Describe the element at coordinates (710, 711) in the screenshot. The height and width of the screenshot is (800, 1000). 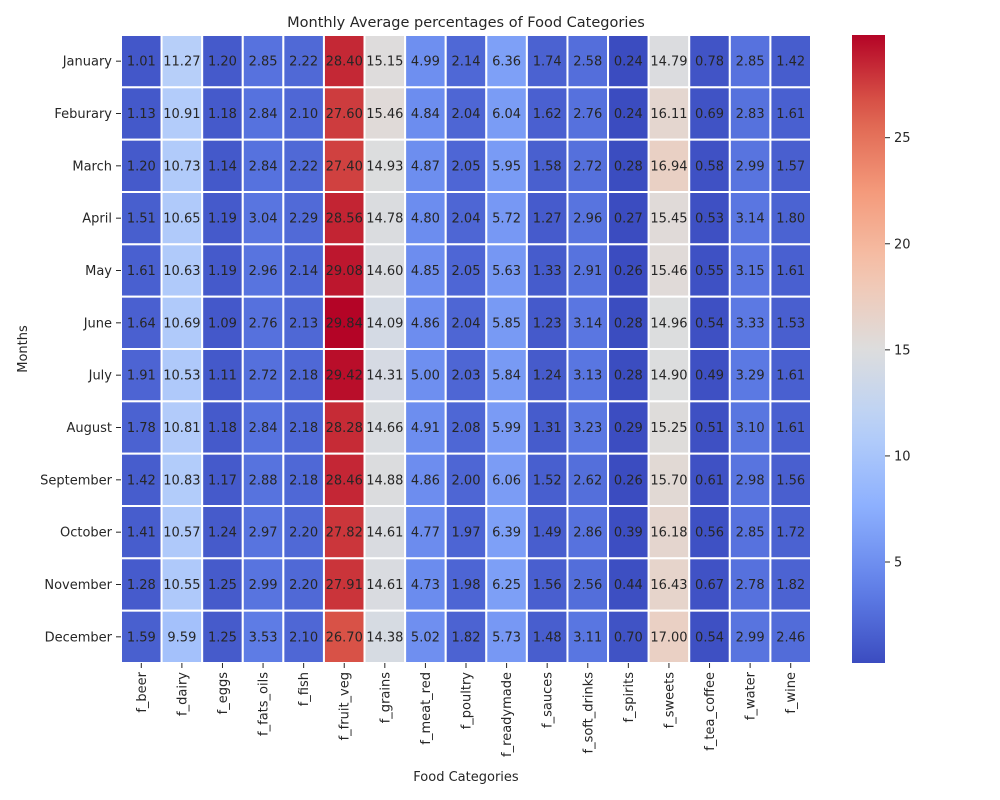
I see `column-tick-label: f_tea_coffee` at that location.